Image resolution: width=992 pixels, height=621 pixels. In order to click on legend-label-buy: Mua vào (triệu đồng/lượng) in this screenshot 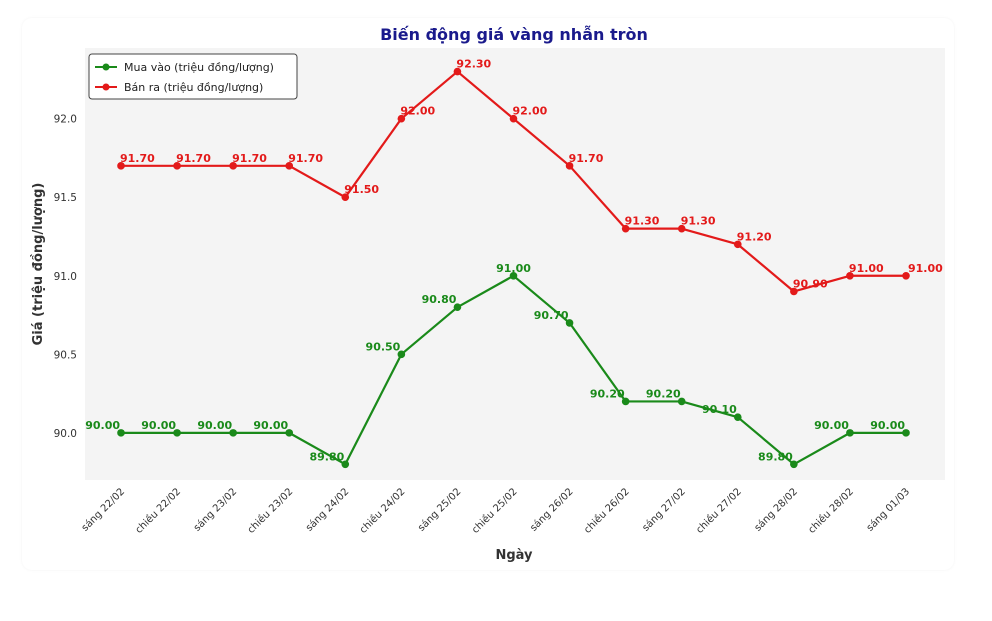, I will do `click(199, 67)`.